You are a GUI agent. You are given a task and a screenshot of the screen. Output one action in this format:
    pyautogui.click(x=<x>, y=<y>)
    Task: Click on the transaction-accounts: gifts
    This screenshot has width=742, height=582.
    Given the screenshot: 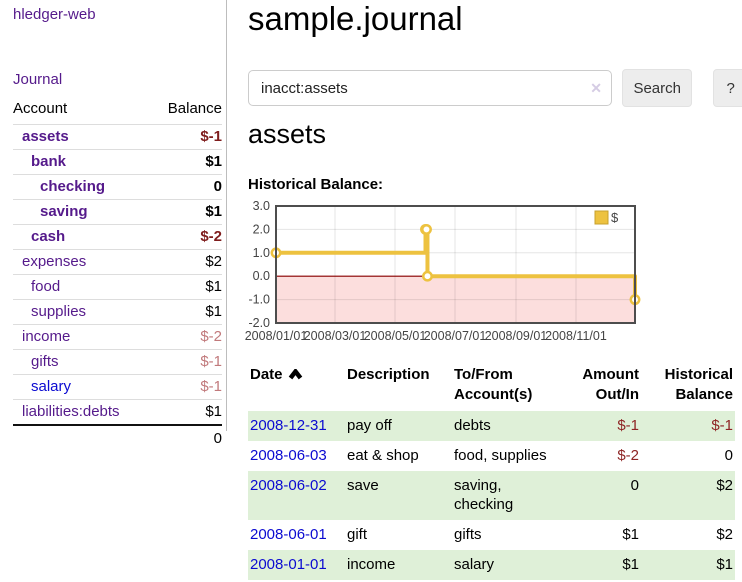 What is the action you would take?
    pyautogui.click(x=468, y=534)
    